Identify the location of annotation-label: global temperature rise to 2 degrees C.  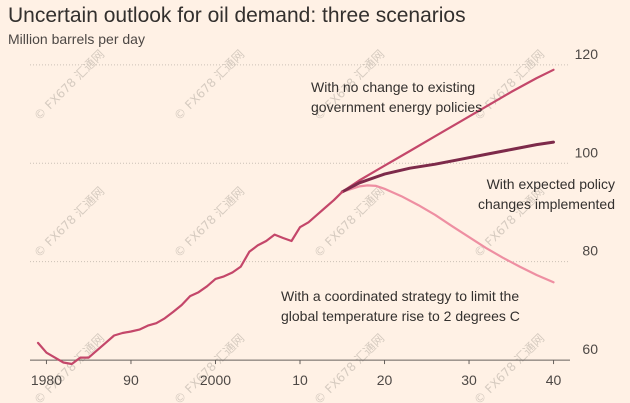
(400, 316).